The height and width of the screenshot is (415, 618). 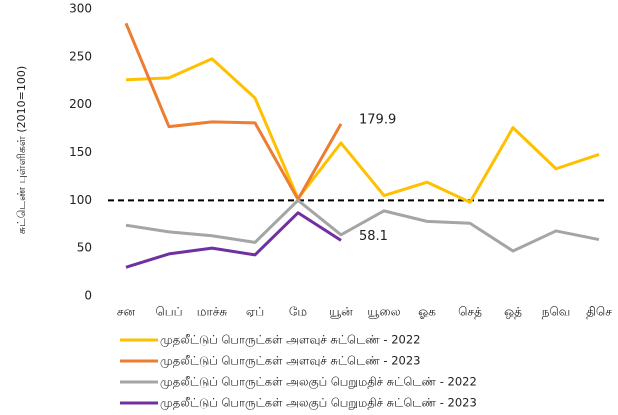 What do you see at coordinates (470, 312) in the screenshot?
I see `x-tick-label: செத்` at bounding box center [470, 312].